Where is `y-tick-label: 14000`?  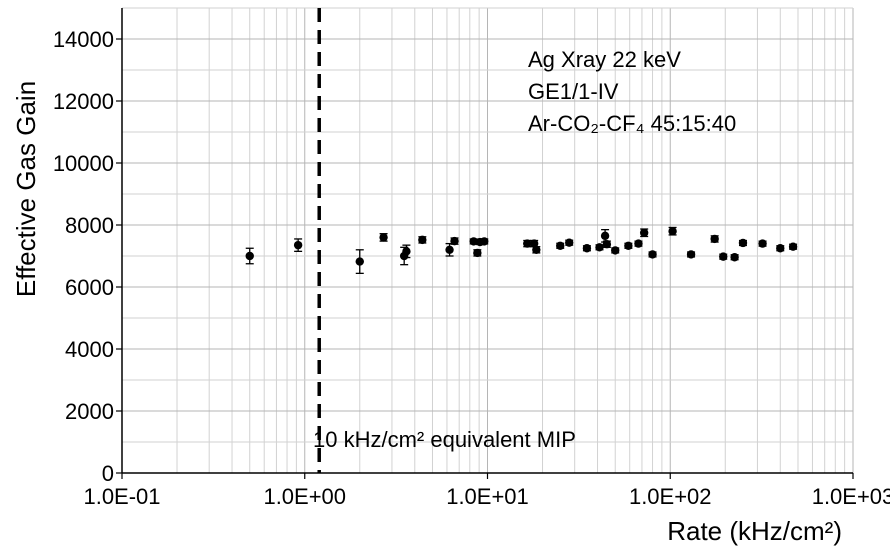 y-tick-label: 14000 is located at coordinates (83, 39).